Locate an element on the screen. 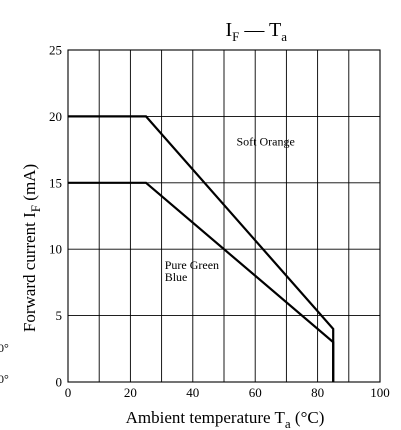  y-axis-label: Forward current IF (mA) is located at coordinates (31, 248).